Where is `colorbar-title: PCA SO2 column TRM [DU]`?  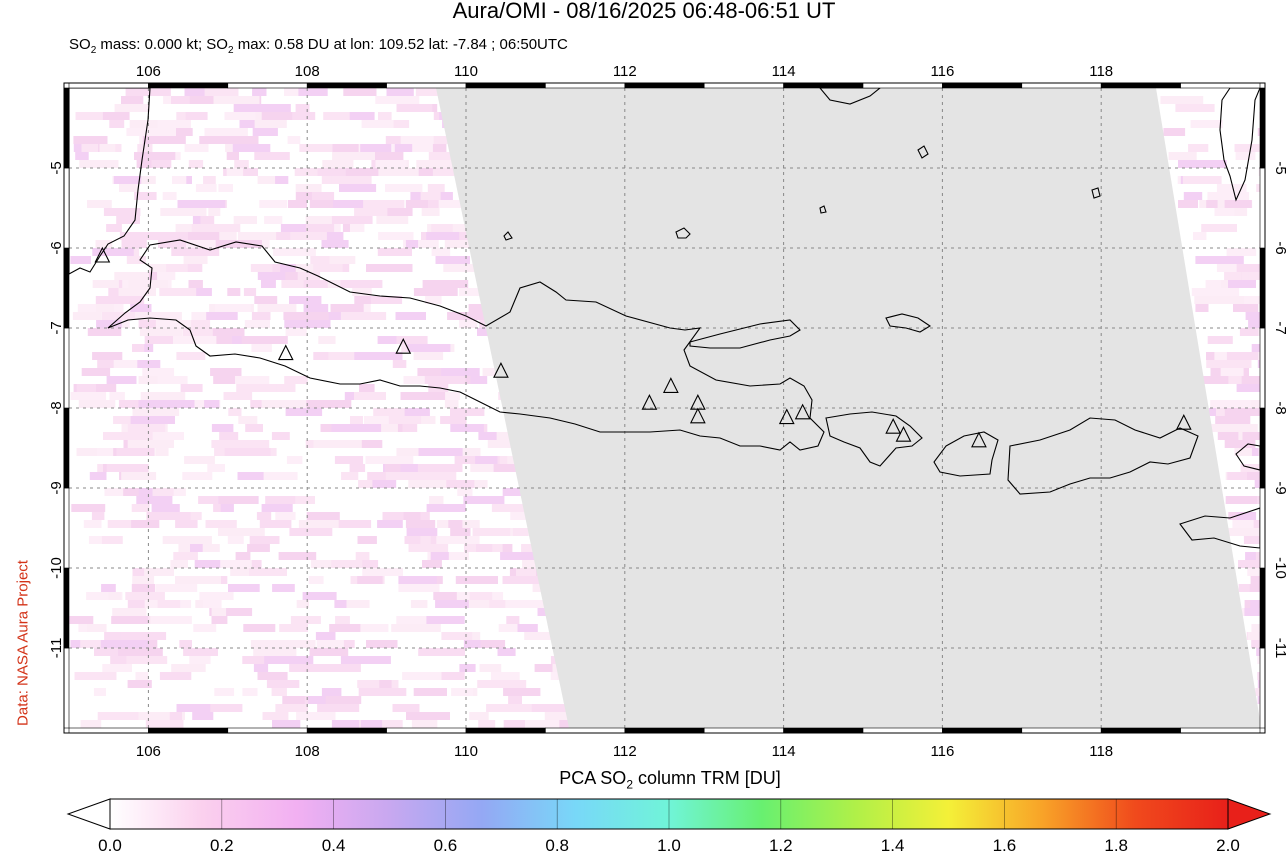
colorbar-title: PCA SO2 column TRM [DU] is located at coordinates (644, 780).